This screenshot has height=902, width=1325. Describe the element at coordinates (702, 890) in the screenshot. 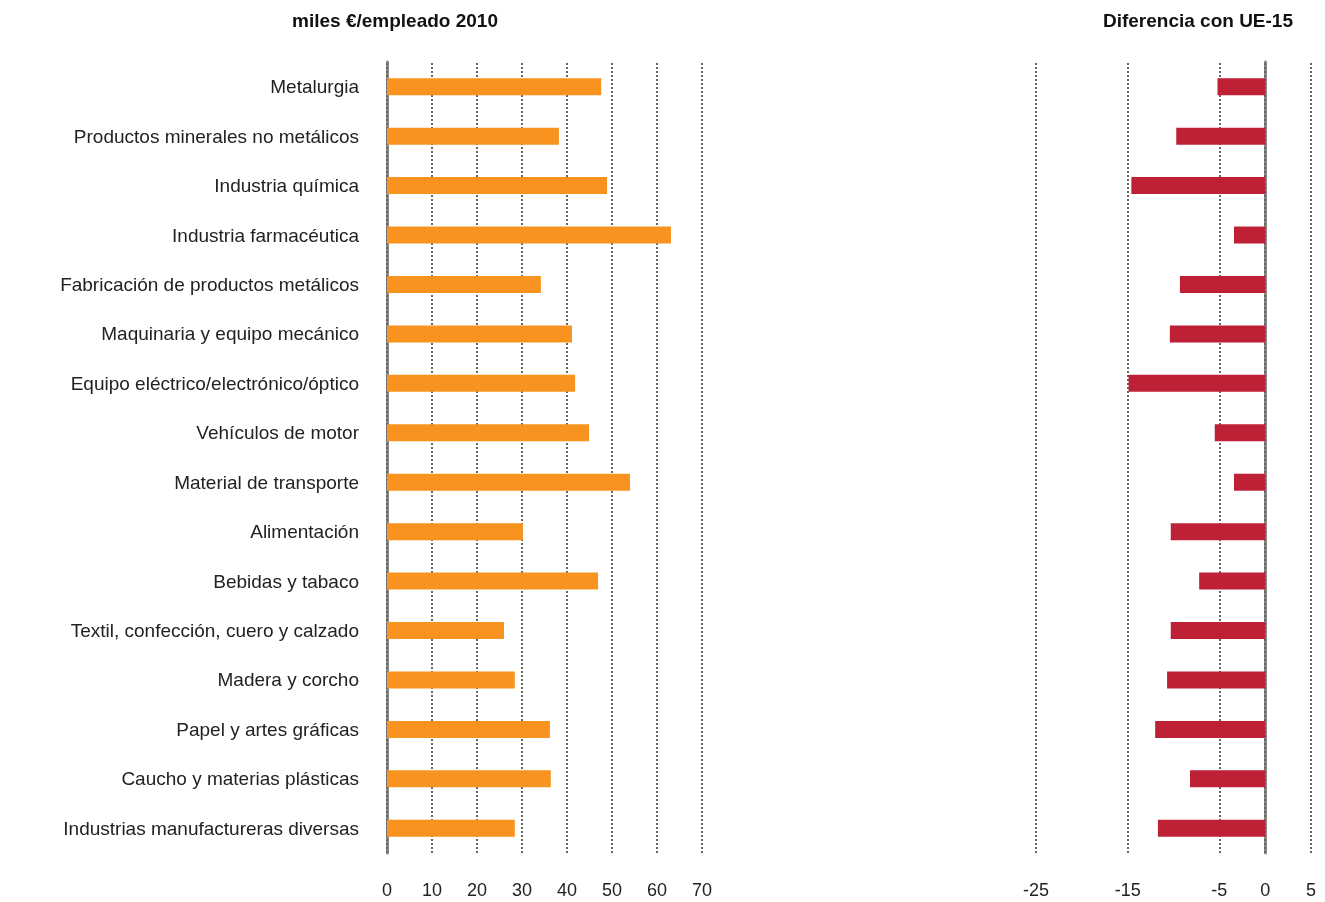

I see `x-tick-label: 70` at that location.